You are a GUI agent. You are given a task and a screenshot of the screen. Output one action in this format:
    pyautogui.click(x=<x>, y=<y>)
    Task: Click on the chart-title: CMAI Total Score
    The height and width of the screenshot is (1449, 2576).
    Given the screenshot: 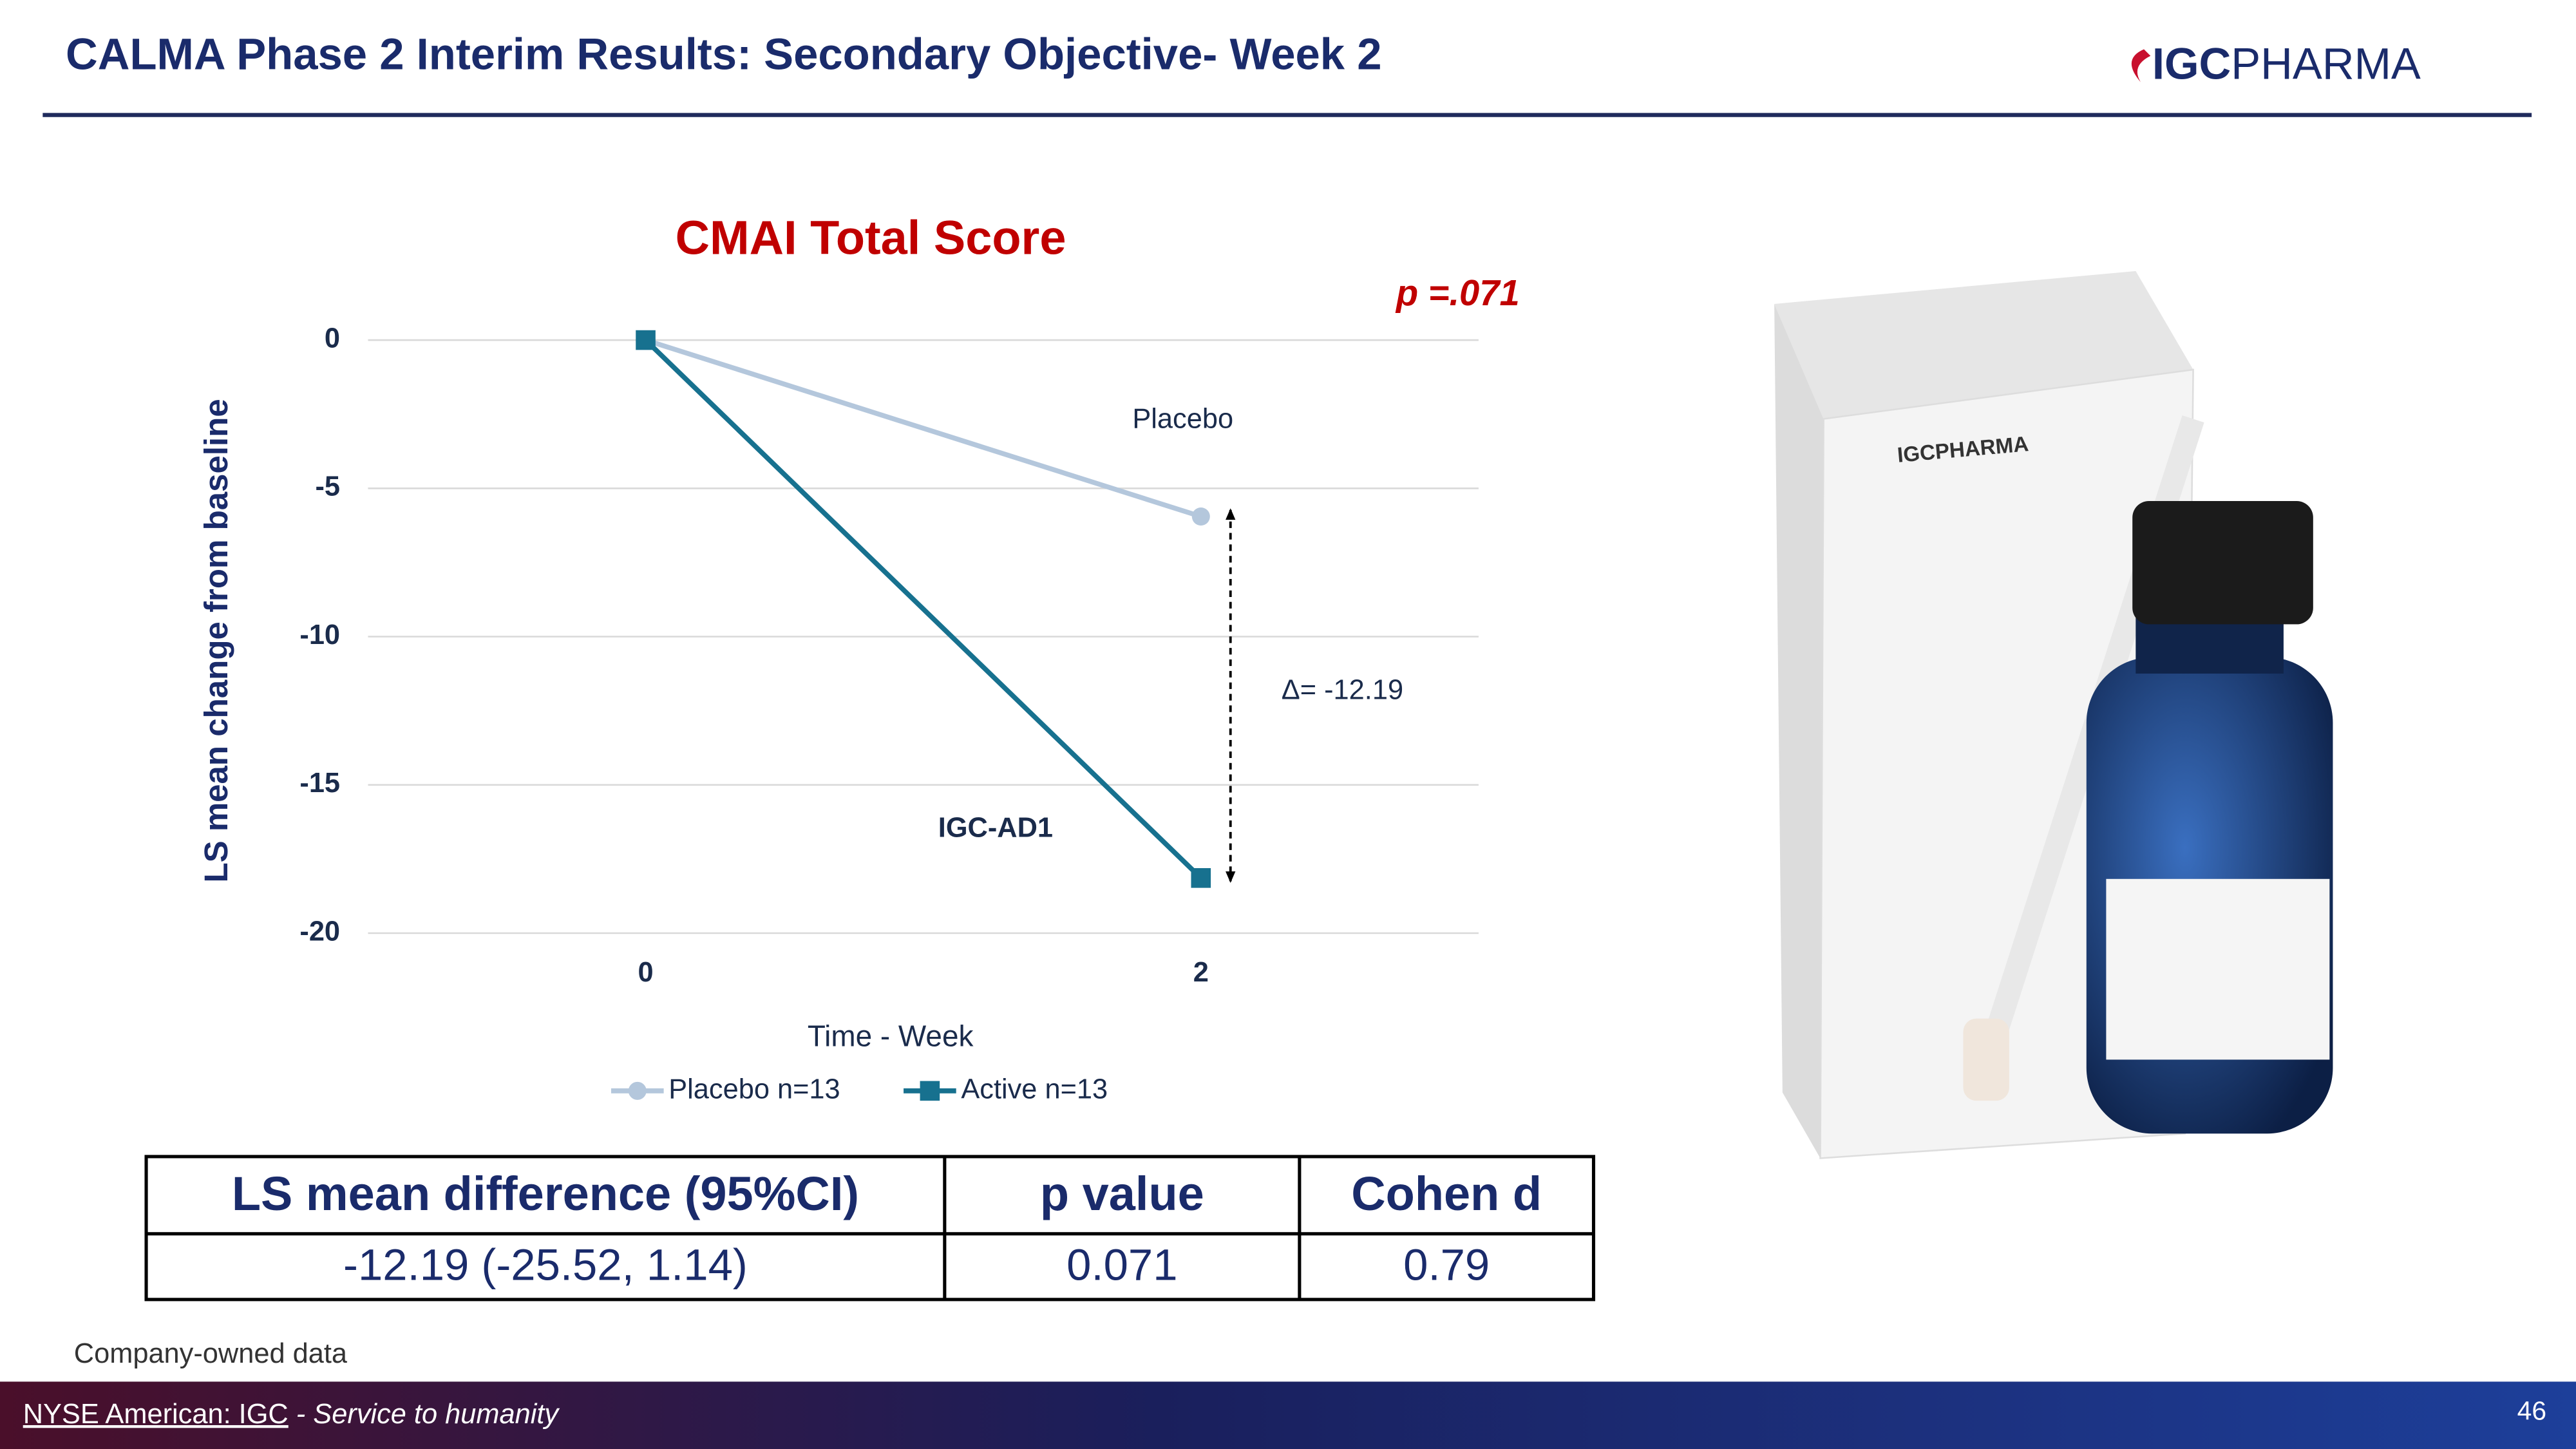 What is the action you would take?
    pyautogui.click(x=871, y=238)
    